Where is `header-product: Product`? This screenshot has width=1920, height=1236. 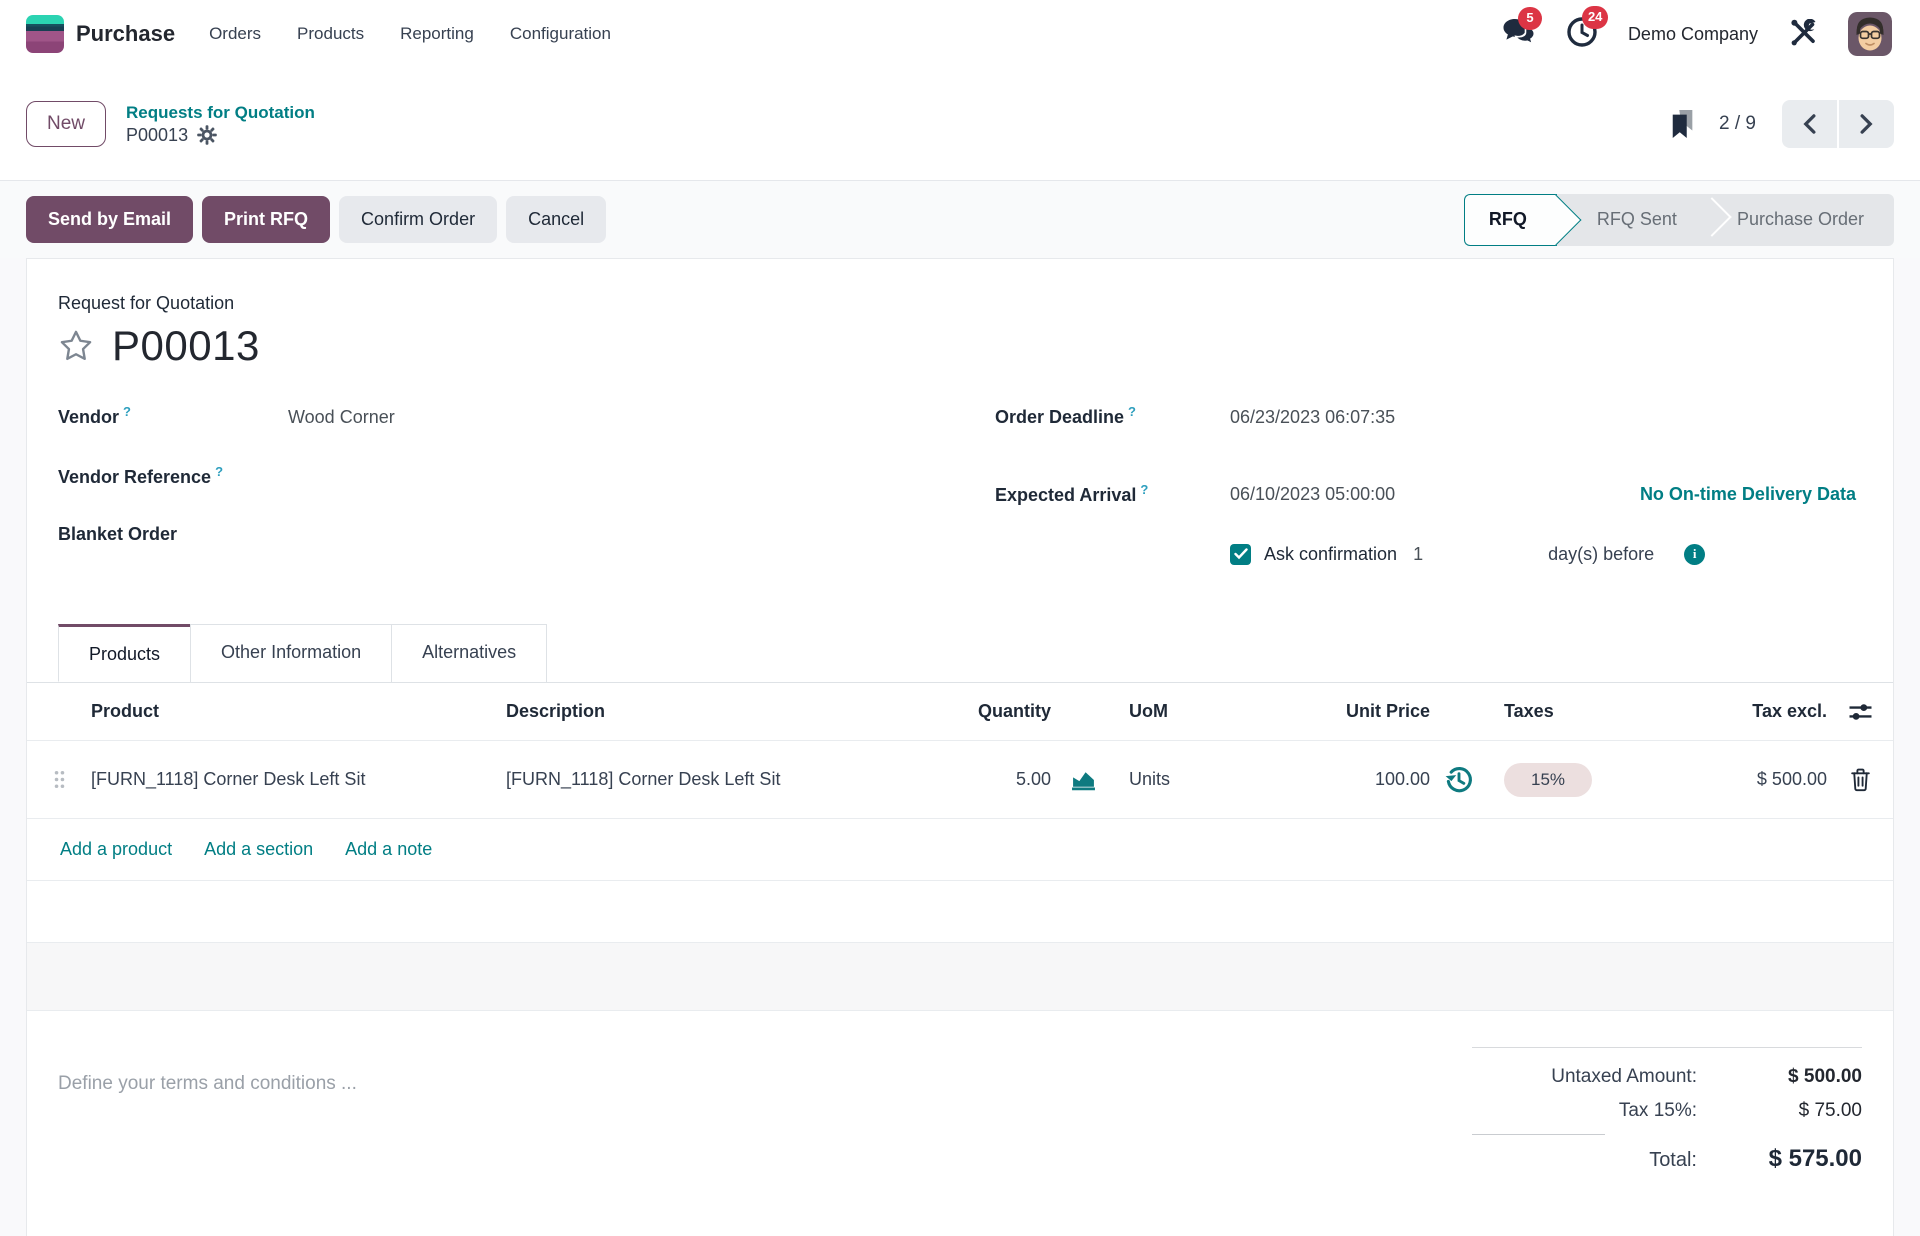
header-product: Product is located at coordinates (125, 711).